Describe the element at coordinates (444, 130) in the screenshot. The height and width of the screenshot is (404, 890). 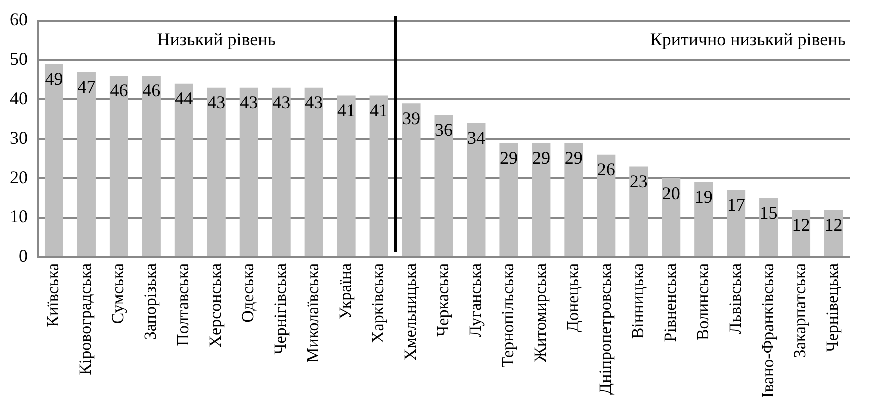
I see `data-label: 36` at that location.